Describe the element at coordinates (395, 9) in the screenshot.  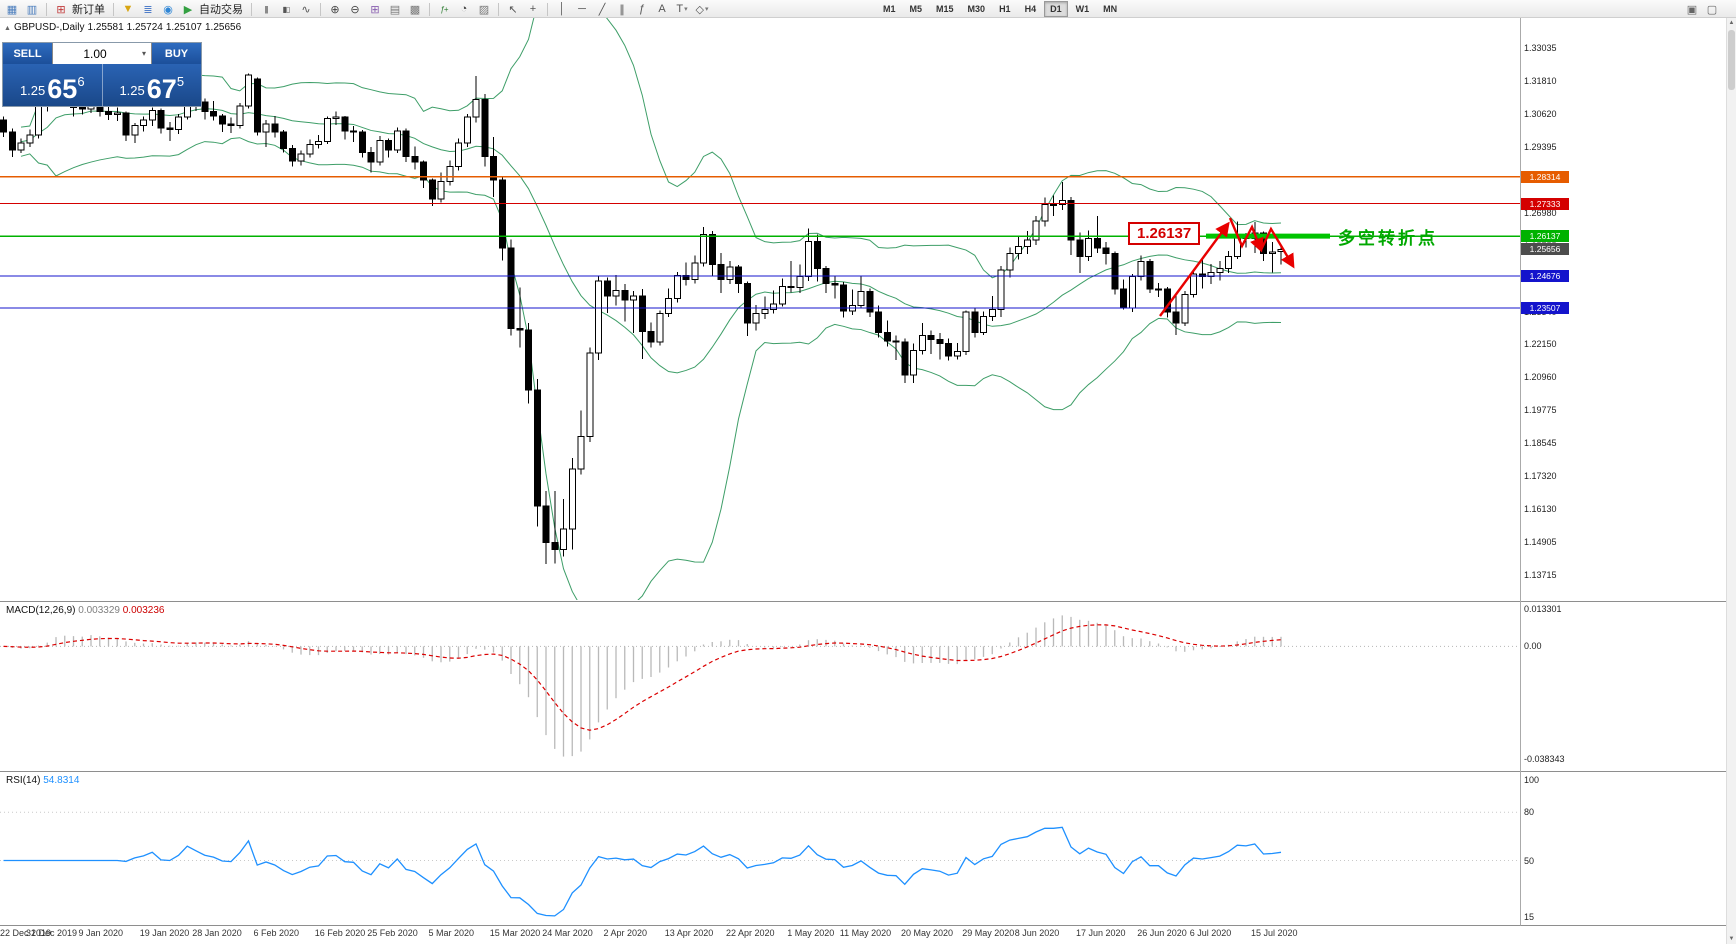
I see `auto-arrange-icon: ▤` at that location.